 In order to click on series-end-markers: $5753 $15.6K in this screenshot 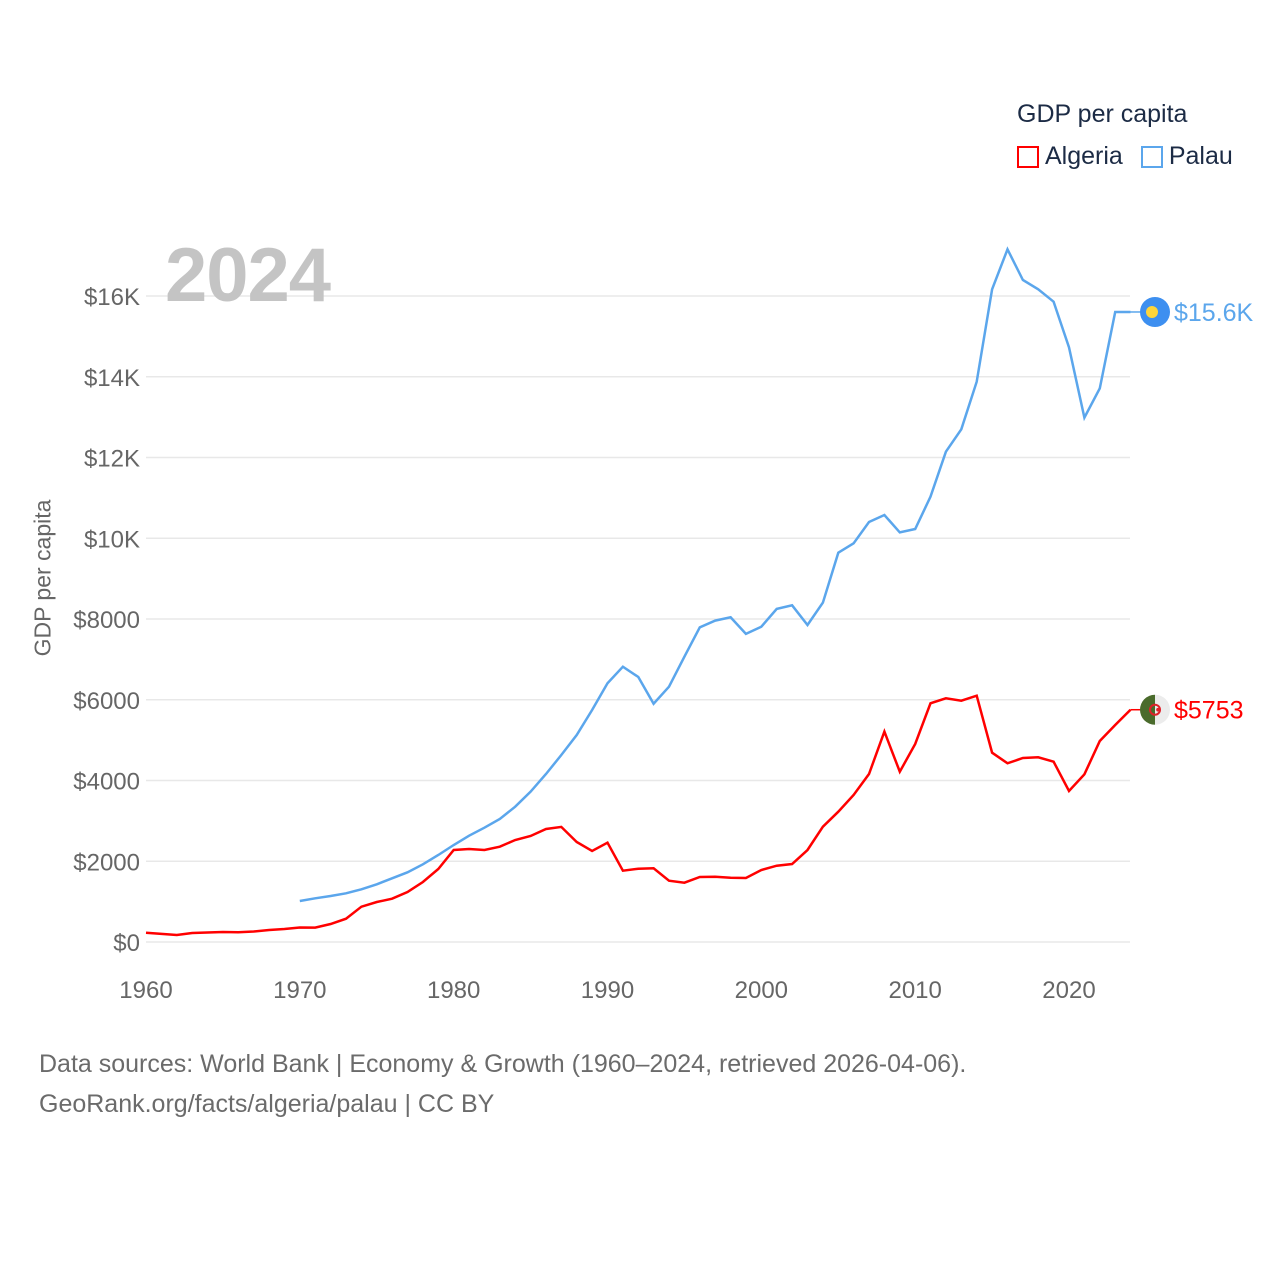, I will do `click(1192, 510)`.